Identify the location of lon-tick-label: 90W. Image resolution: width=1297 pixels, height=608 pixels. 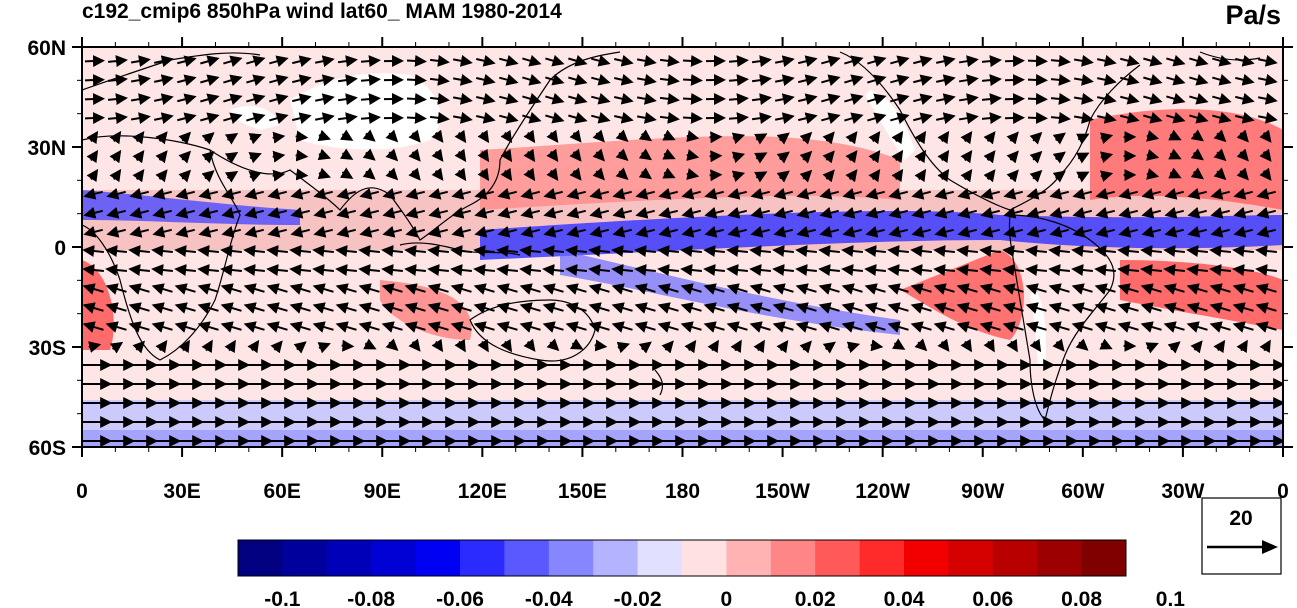
(982, 491).